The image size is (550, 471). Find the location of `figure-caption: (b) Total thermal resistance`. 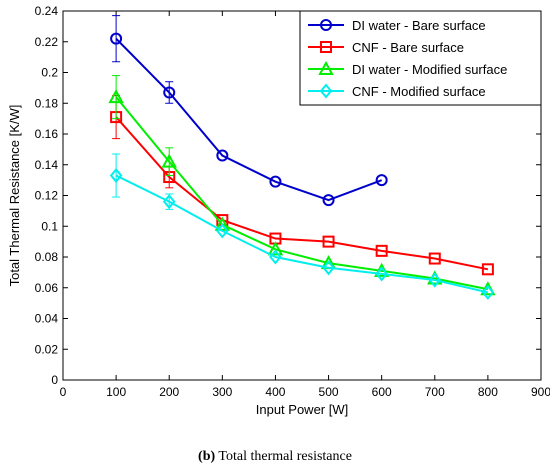

figure-caption: (b) Total thermal resistance is located at coordinates (275, 457).